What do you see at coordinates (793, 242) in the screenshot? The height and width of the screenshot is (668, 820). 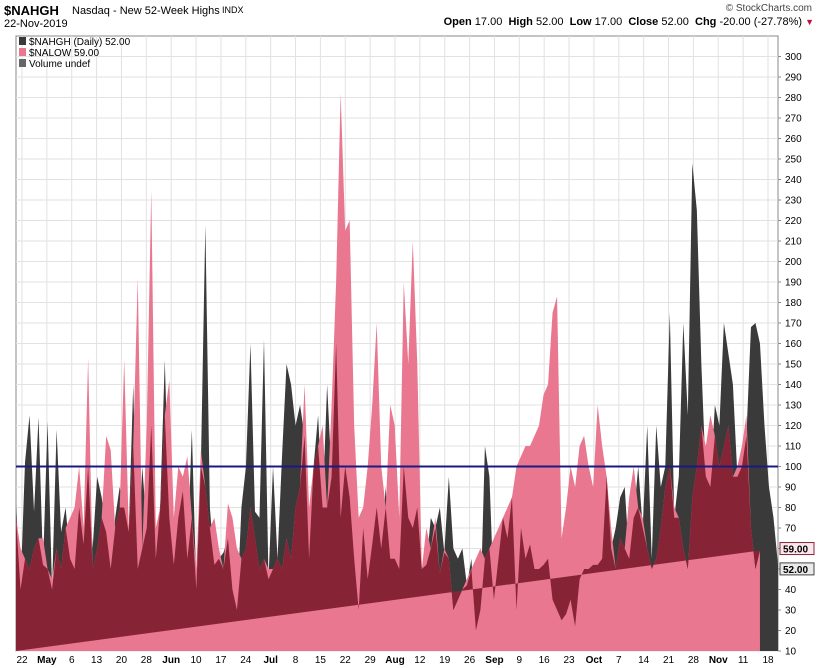 I see `y-tick-label: 210` at bounding box center [793, 242].